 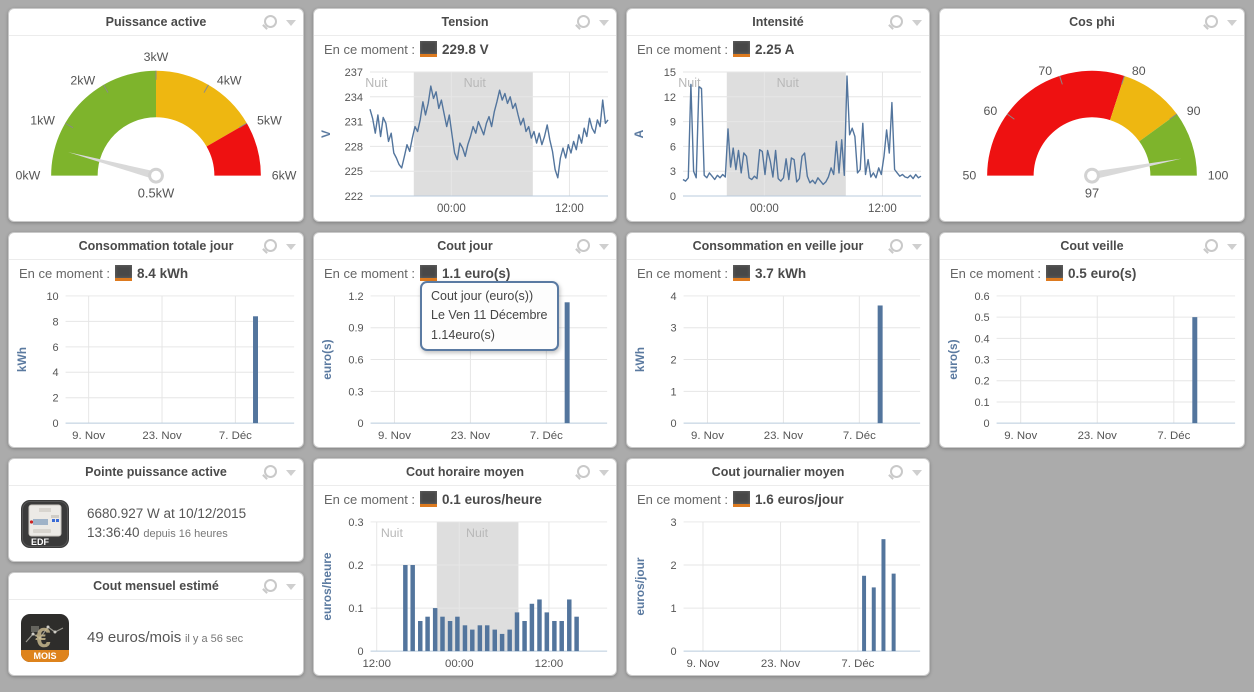 I want to click on widget-header: Puissance active, so click(x=156, y=22).